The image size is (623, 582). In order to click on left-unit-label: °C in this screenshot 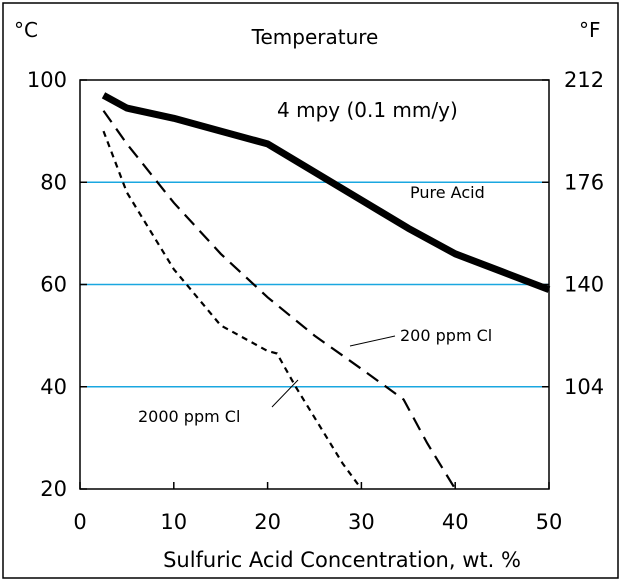, I will do `click(26, 30)`.